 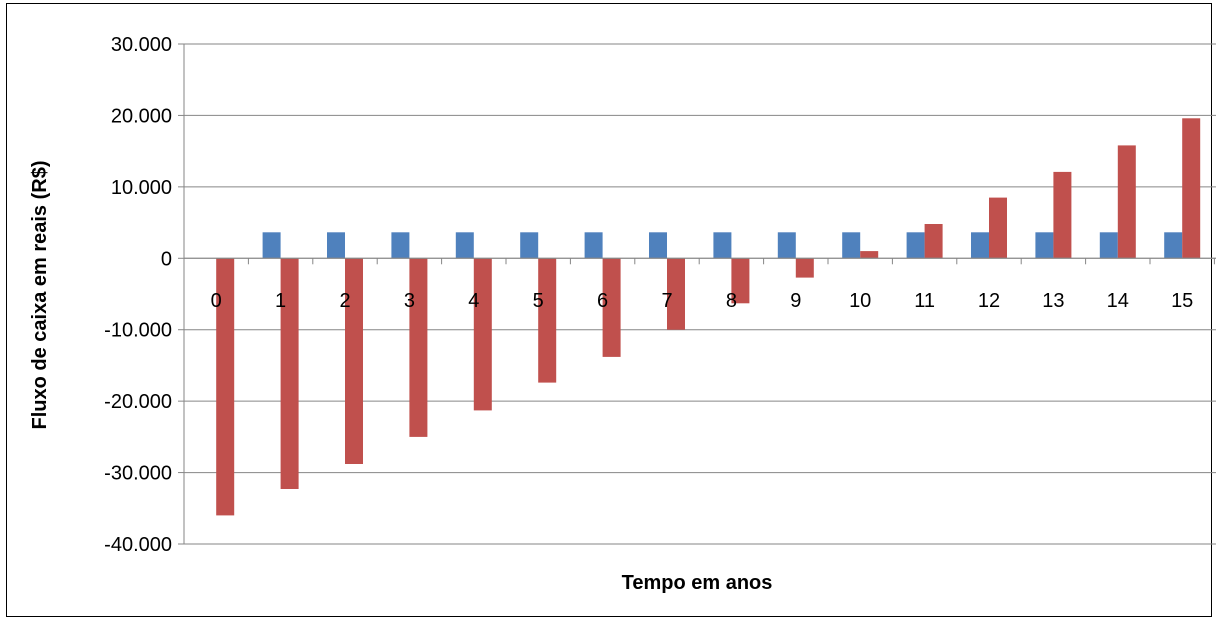 I want to click on y-tick-label: 10.000, so click(x=141, y=188).